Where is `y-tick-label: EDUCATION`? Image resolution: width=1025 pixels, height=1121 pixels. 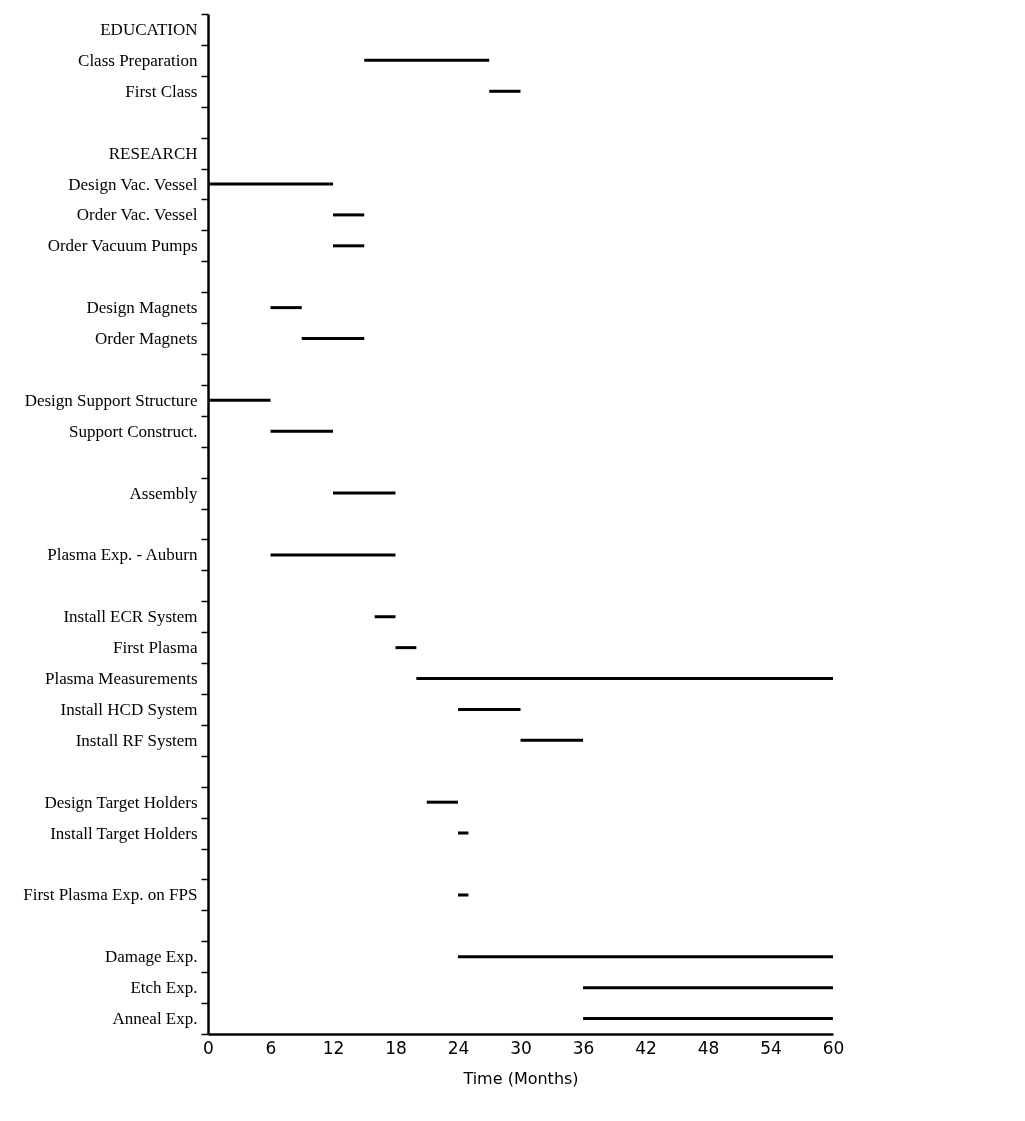
y-tick-label: EDUCATION is located at coordinates (149, 29).